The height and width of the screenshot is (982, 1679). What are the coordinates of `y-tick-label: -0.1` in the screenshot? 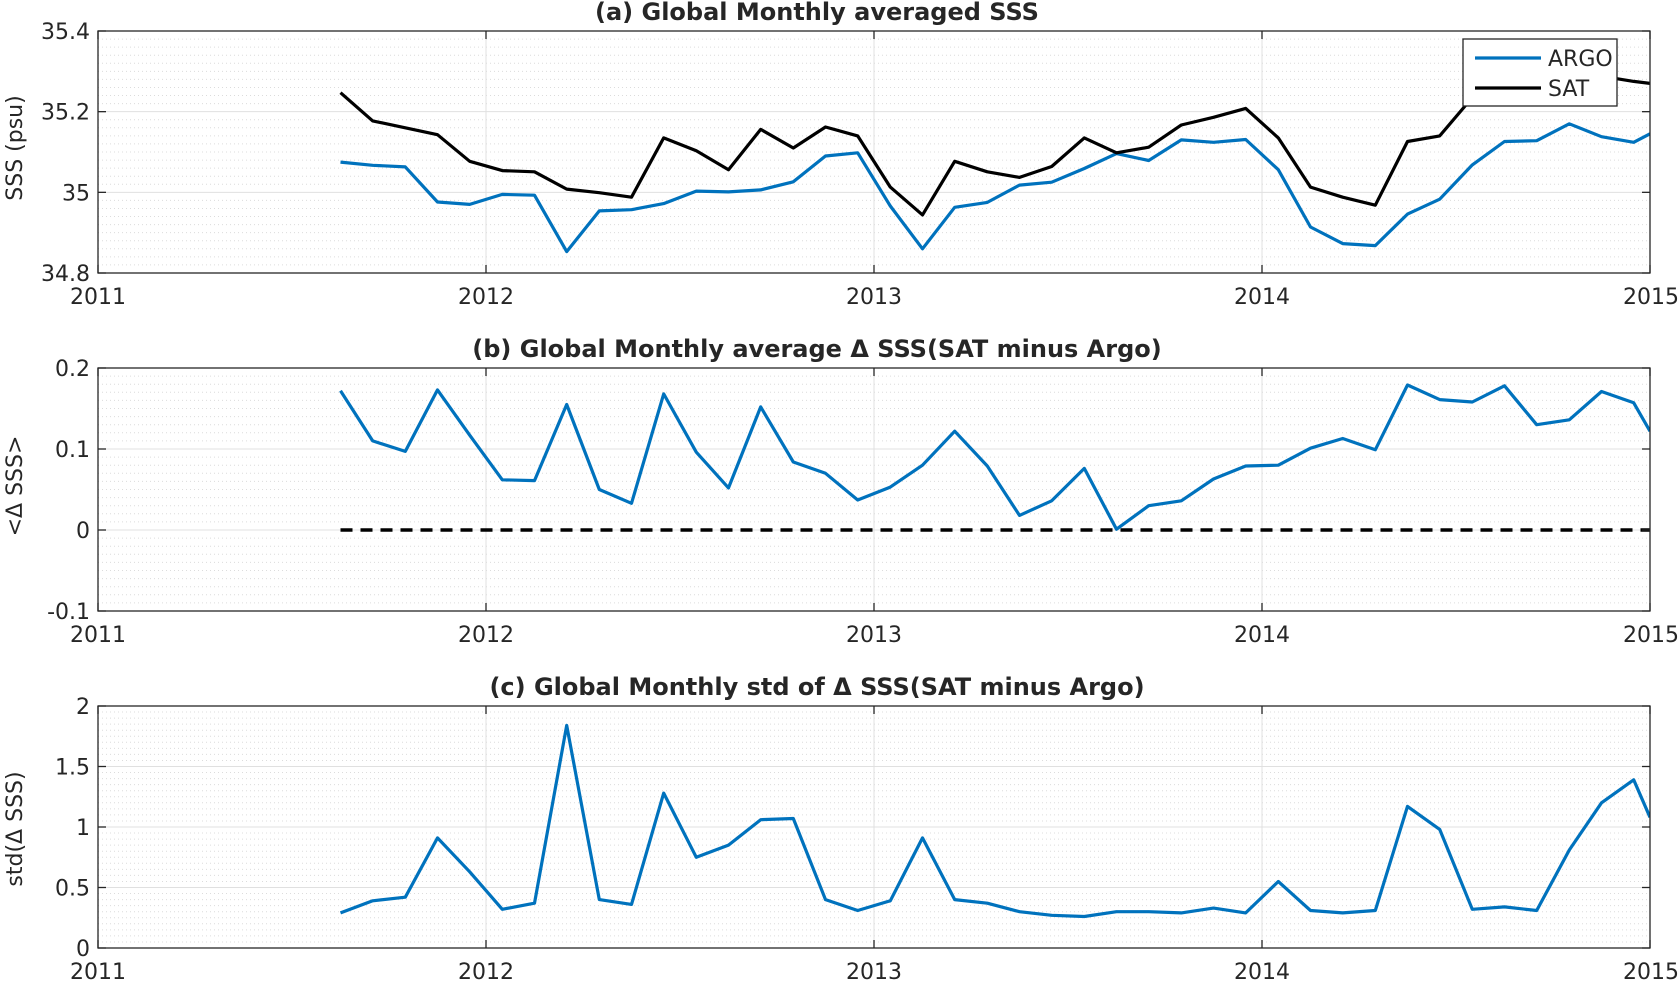 It's located at (68, 612).